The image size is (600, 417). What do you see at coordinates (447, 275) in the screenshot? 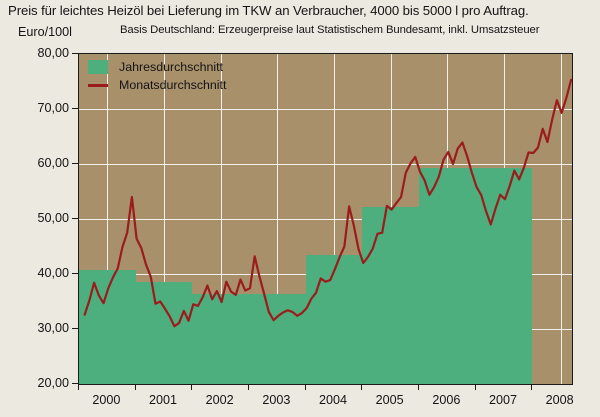
I see `bar-2006` at bounding box center [447, 275].